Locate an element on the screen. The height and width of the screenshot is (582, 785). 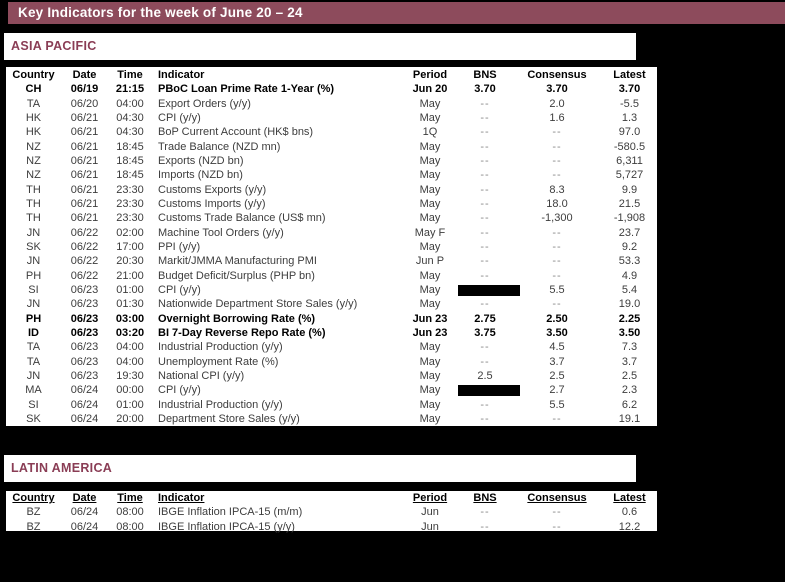
cell-latest: 21.5 is located at coordinates (629, 203).